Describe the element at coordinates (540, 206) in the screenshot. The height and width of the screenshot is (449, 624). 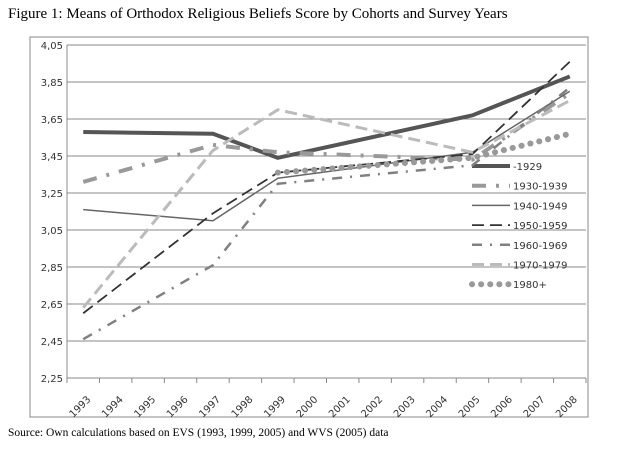
I see `legend-label: 1940-1949` at that location.